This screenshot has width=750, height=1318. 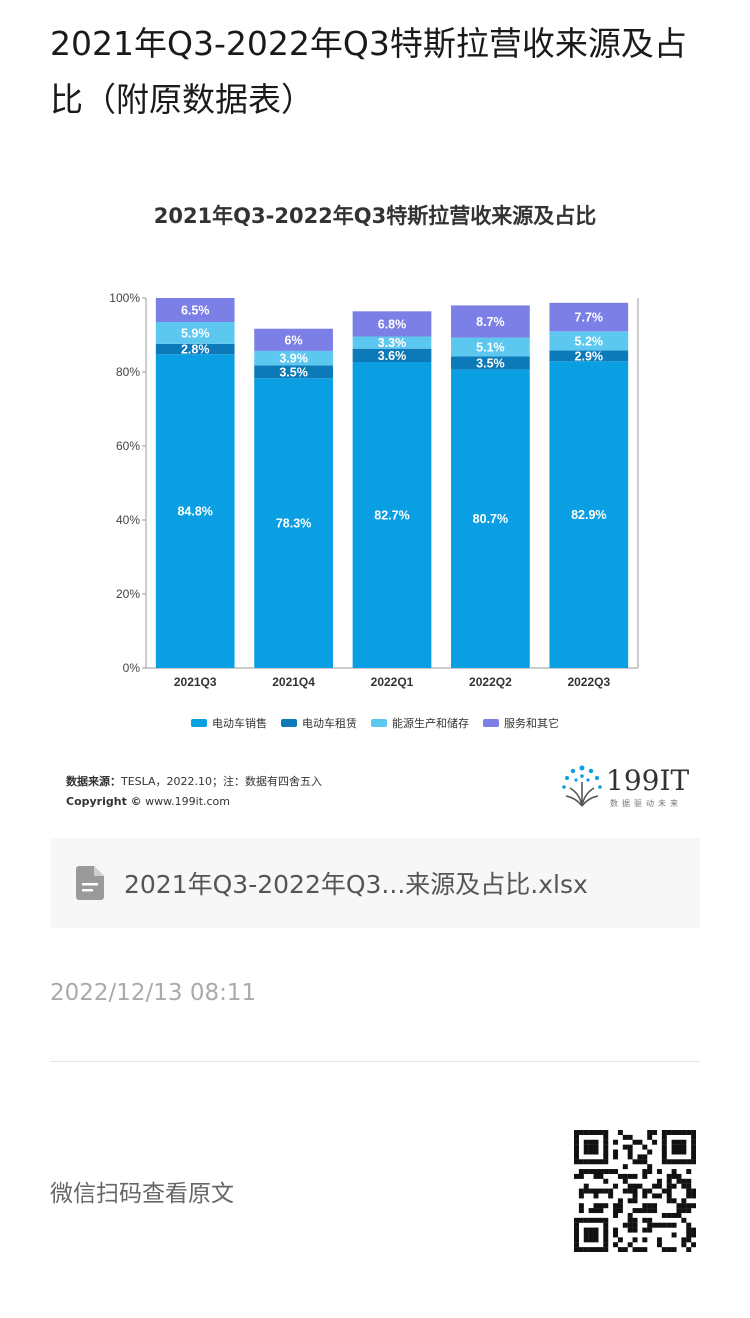 I want to click on copyright-line: Copyright © www.199it.com, so click(x=194, y=802).